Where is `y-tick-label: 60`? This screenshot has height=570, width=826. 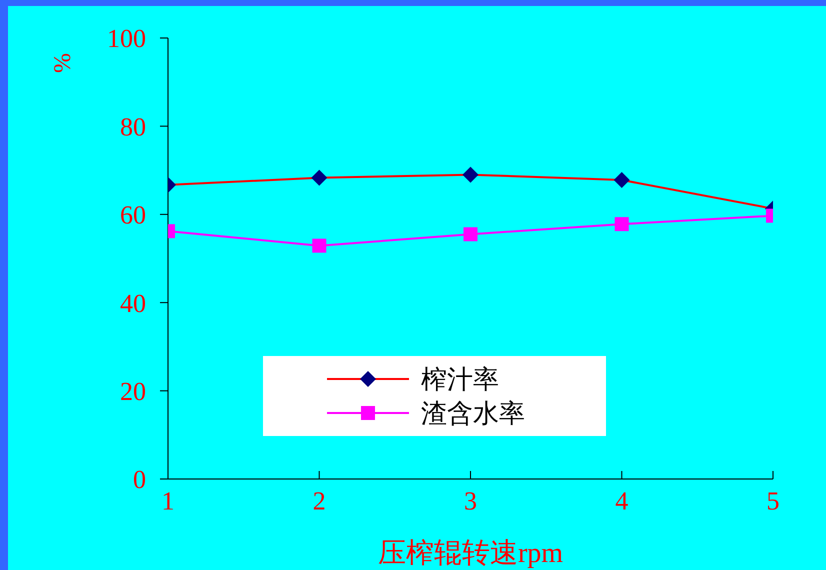 y-tick-label: 60 is located at coordinates (133, 215).